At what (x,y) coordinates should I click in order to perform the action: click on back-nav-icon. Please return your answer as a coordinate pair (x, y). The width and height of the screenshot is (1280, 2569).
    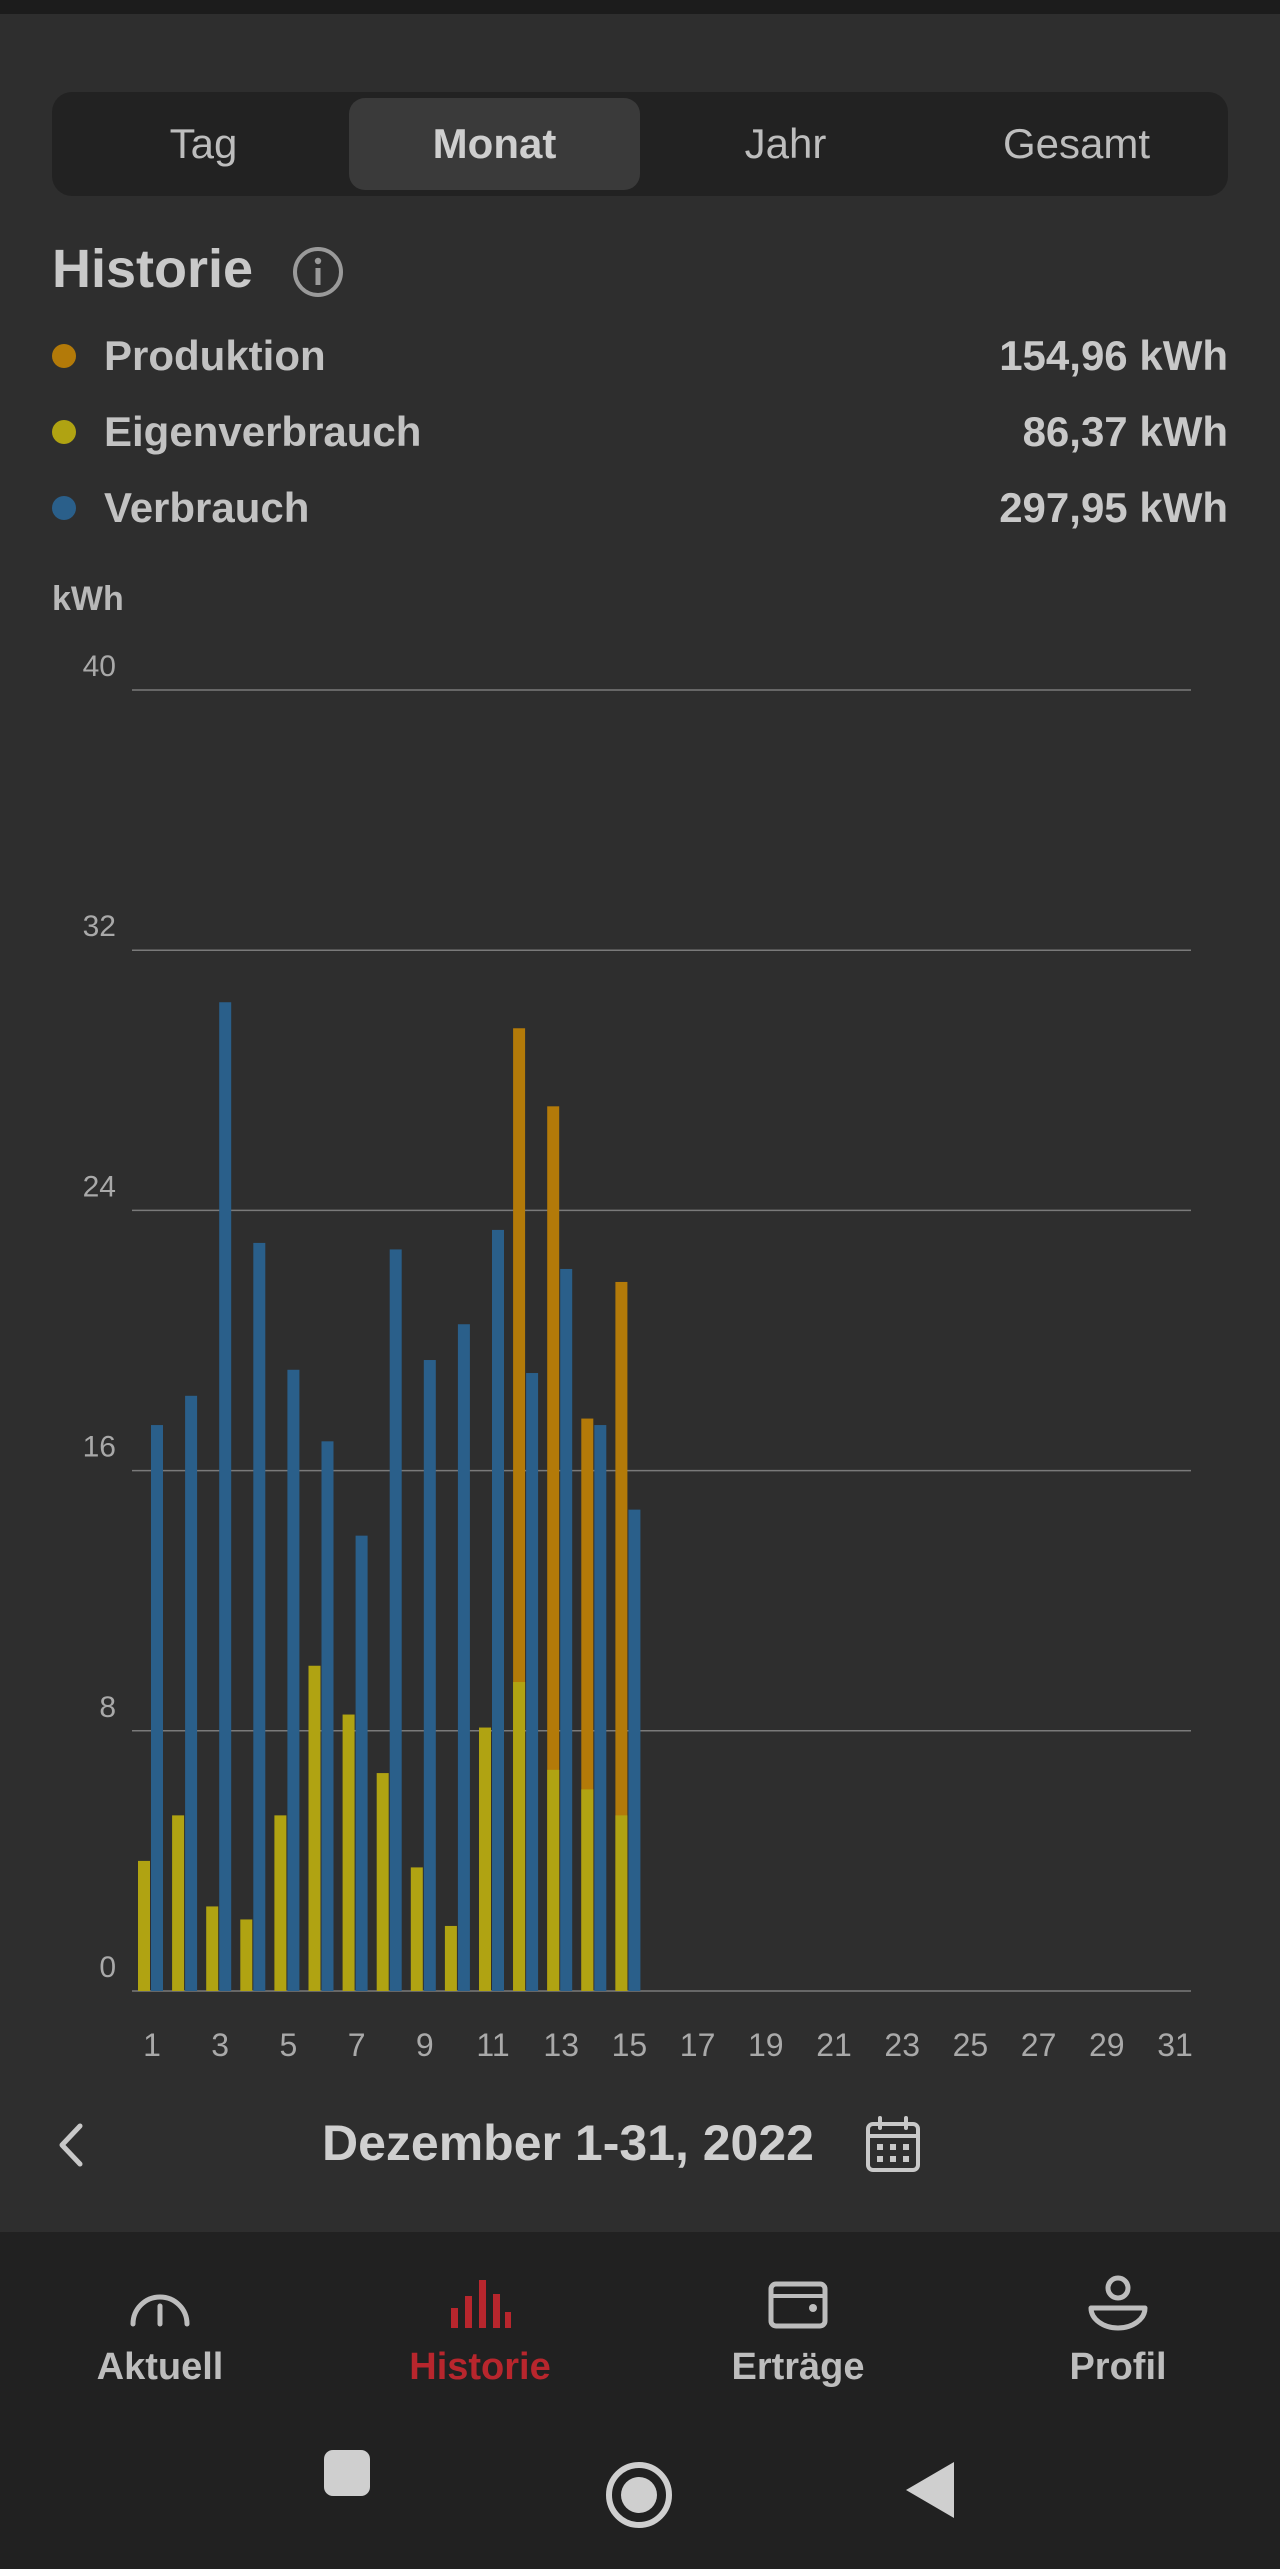
    Looking at the image, I should click on (930, 2490).